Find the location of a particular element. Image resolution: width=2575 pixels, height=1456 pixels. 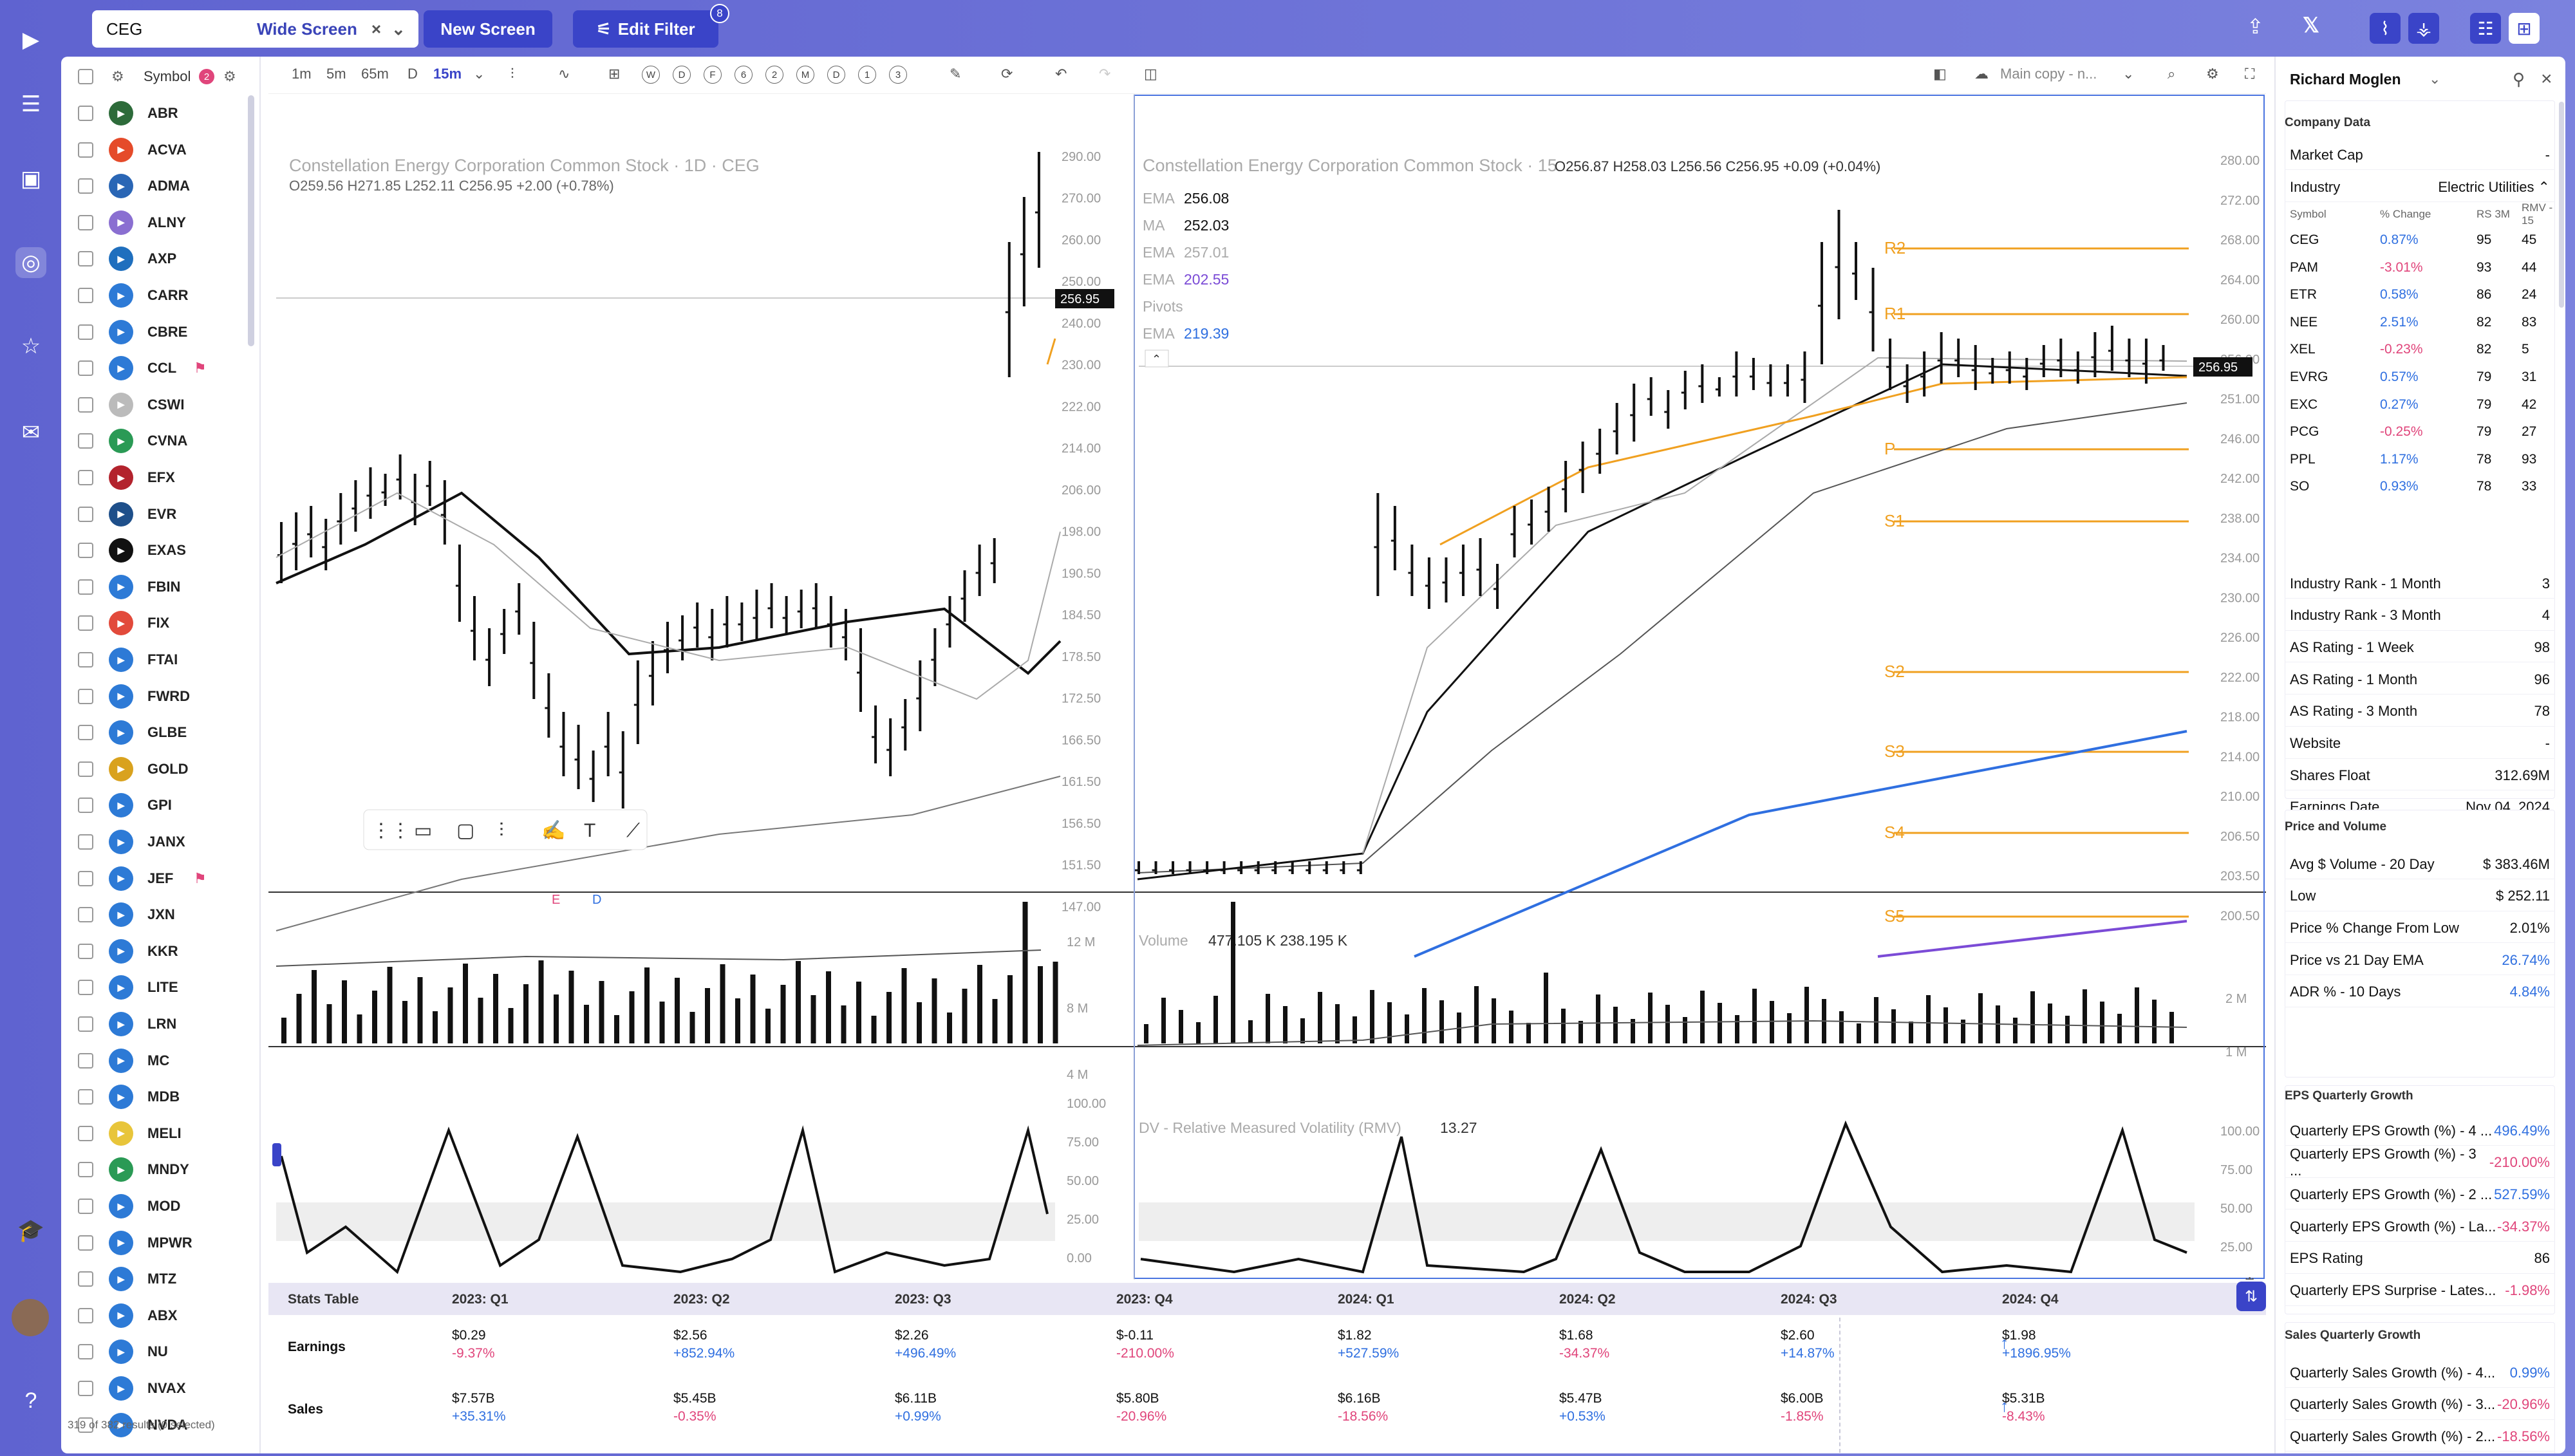

watchlist-row: ▶ ABX is located at coordinates (157, 1316).